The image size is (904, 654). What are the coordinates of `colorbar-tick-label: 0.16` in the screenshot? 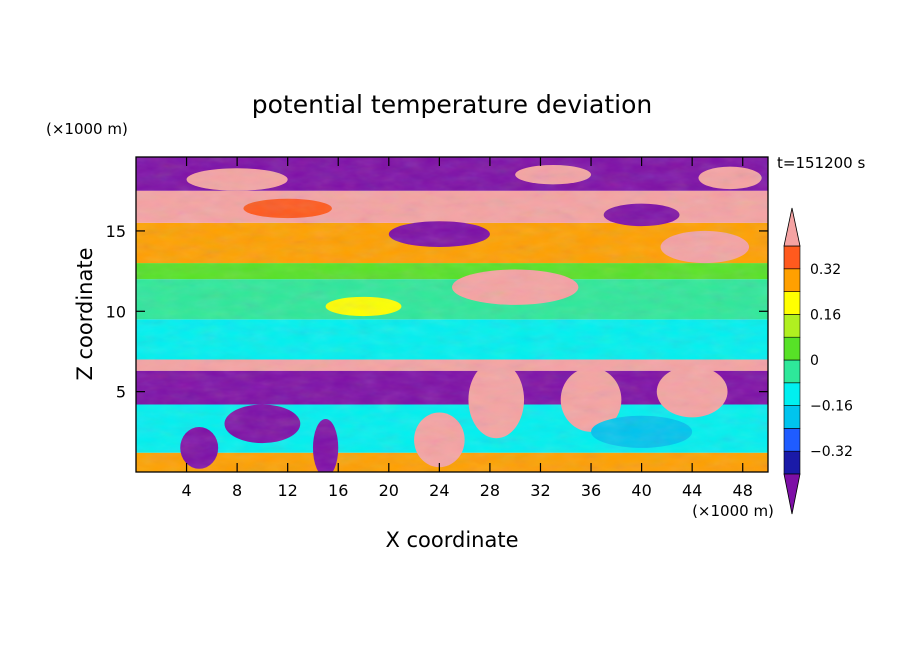 It's located at (825, 315).